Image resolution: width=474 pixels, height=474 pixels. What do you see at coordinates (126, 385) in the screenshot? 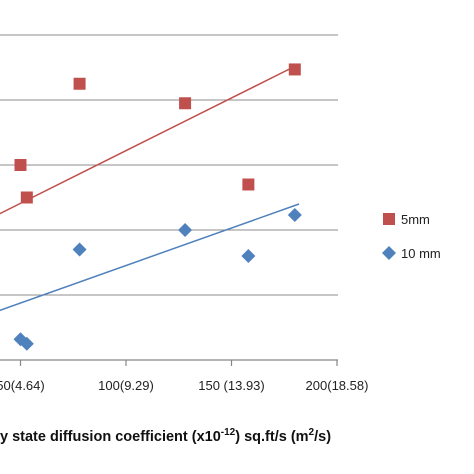
I see `x-tick-label: 100(9.29)` at bounding box center [126, 385].